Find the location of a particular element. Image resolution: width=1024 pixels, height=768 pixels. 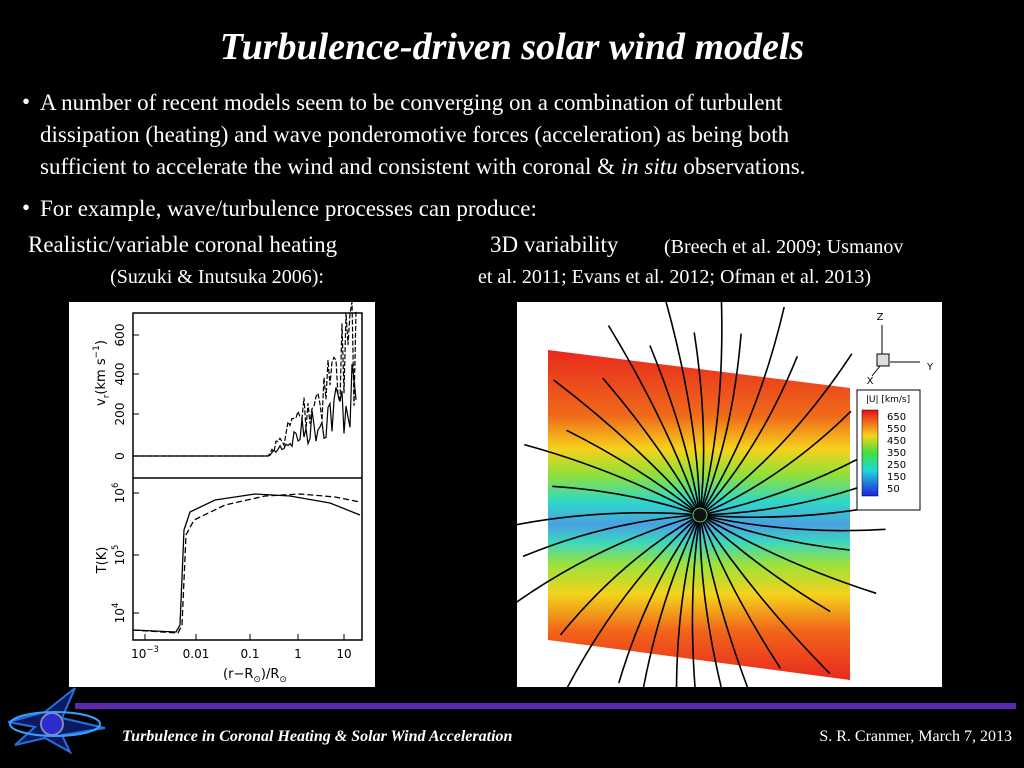

axis-label: vr(km s−1) is located at coordinates (102, 373).